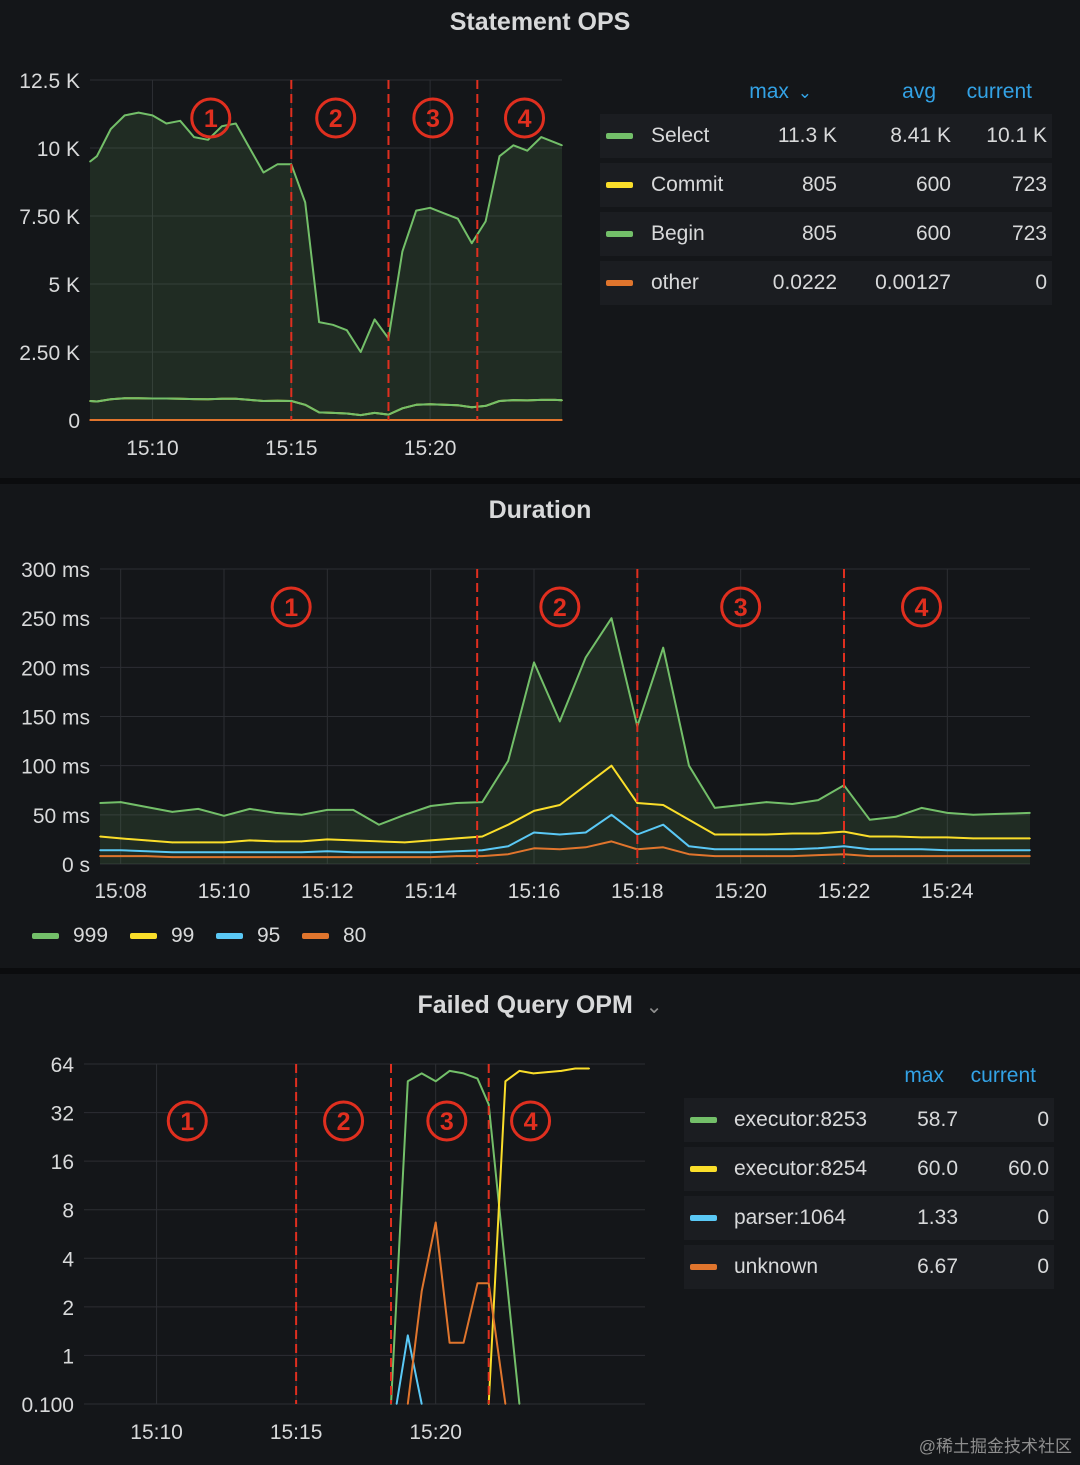  Describe the element at coordinates (64, 285) in the screenshot. I see `y-tick-label: 5 K` at that location.